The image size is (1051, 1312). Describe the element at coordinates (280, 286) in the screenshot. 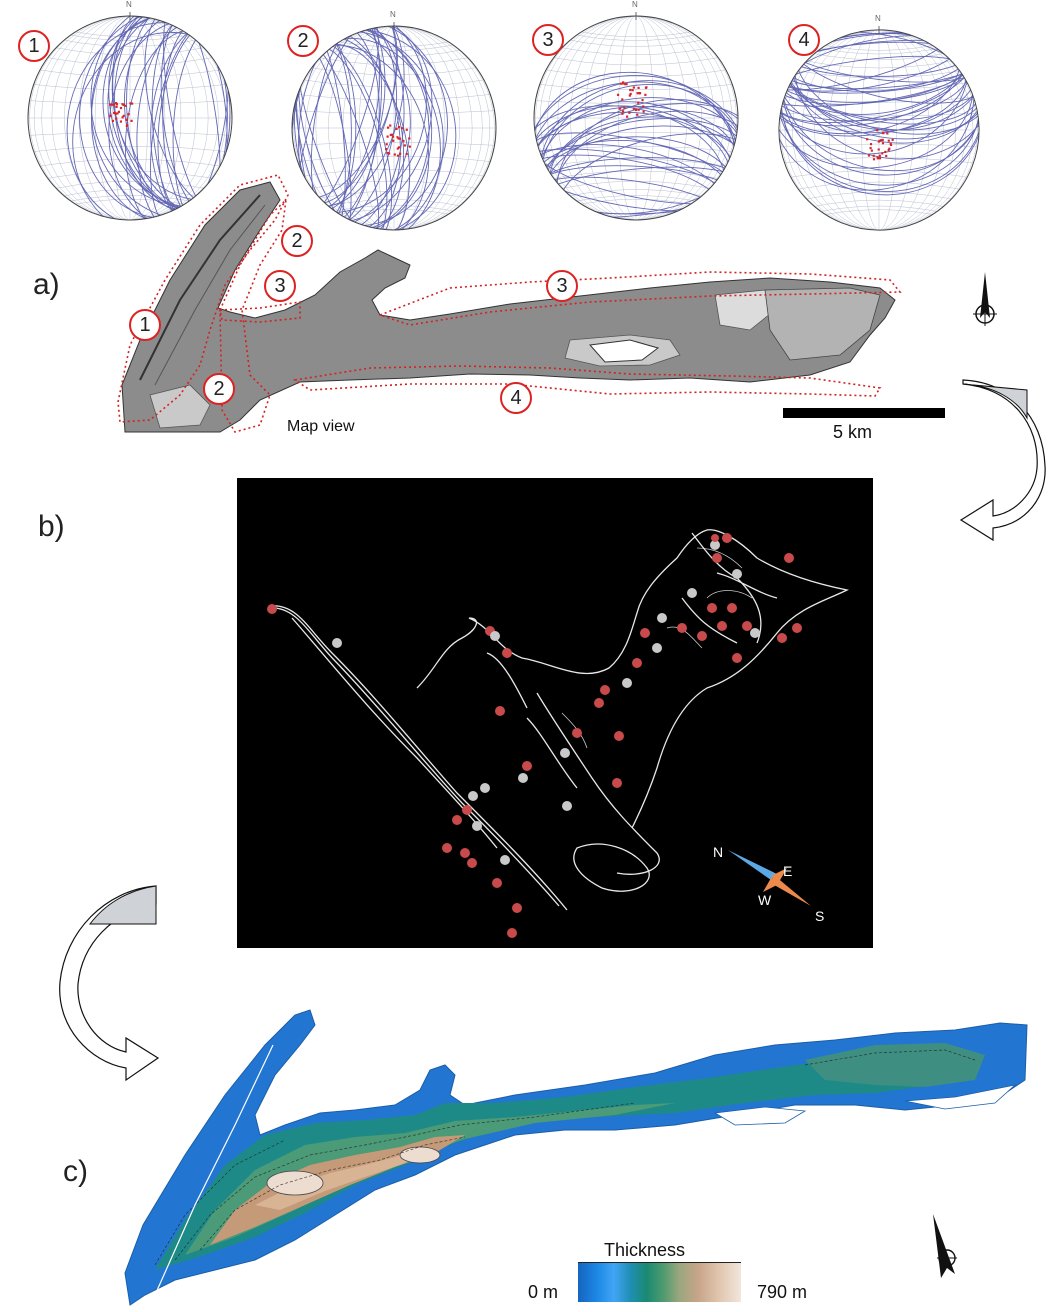

I see `map-region-label-3-left: 3` at that location.